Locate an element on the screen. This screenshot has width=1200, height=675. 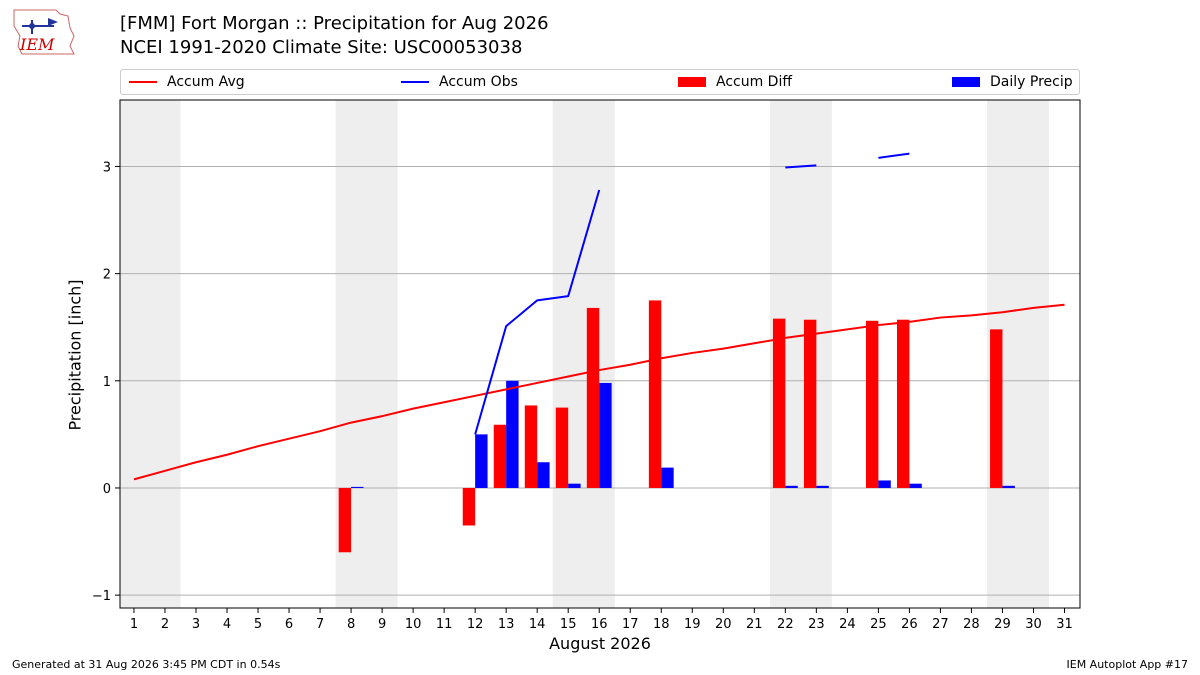
legend-item-accum-diff: Accum Diff is located at coordinates (735, 82).